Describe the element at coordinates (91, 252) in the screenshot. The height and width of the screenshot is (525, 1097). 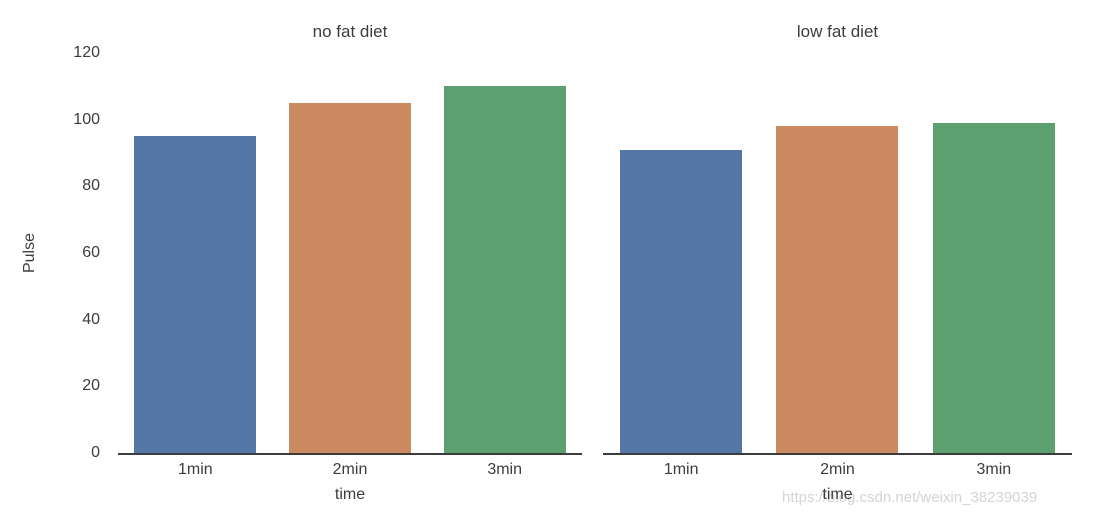
I see `y-tick-label: 60` at that location.